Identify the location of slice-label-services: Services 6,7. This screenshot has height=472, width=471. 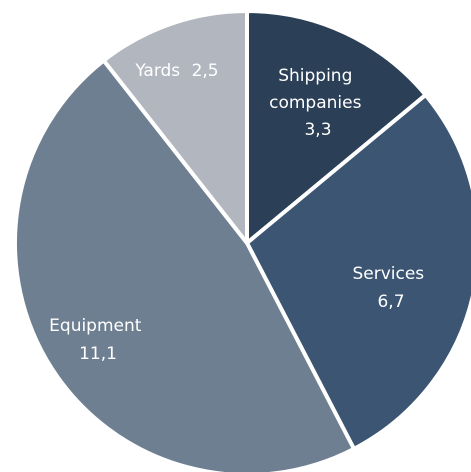
(390, 288).